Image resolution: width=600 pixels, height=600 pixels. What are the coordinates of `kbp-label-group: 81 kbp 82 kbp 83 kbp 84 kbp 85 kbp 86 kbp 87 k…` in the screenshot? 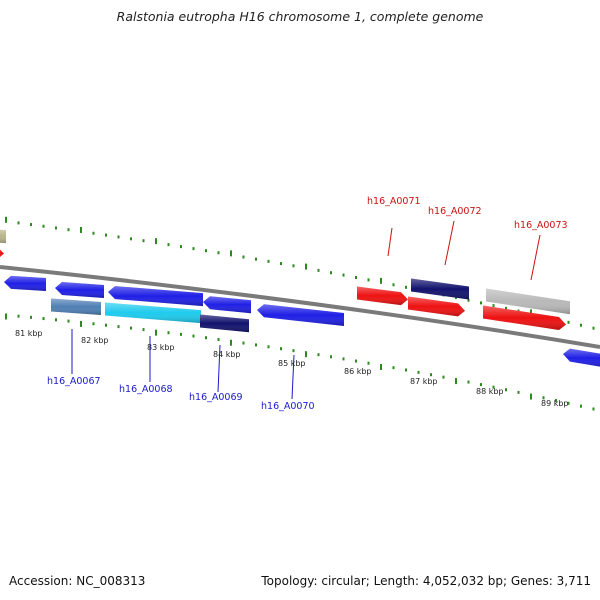 It's located at (292, 368).